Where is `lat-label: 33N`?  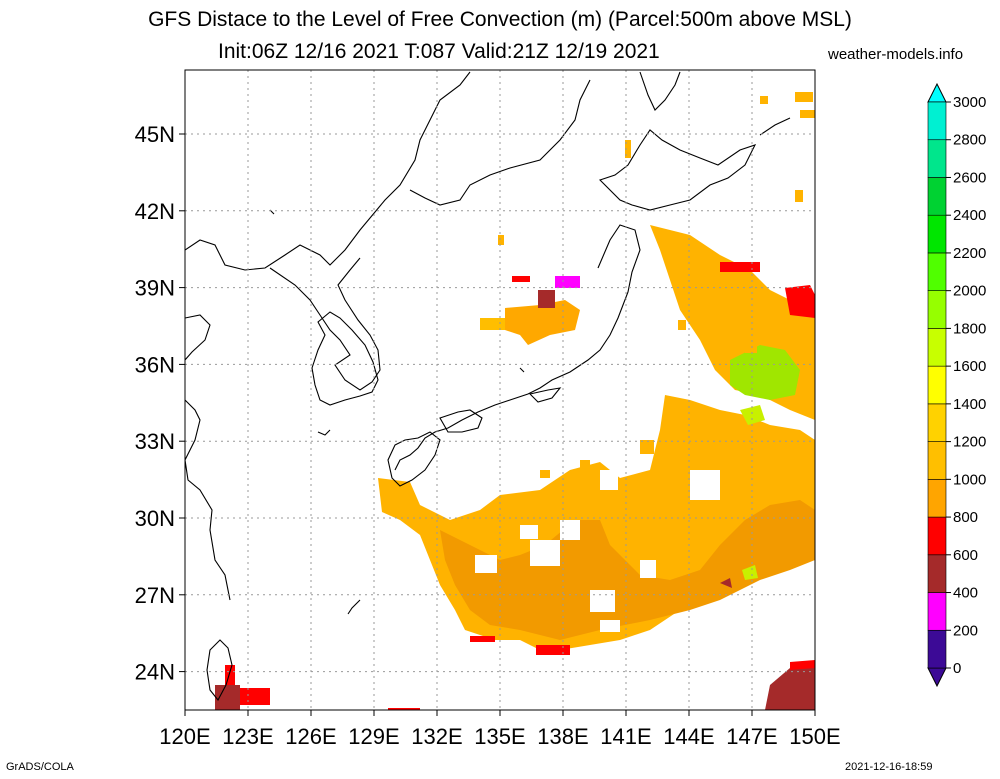 lat-label: 33N is located at coordinates (155, 441).